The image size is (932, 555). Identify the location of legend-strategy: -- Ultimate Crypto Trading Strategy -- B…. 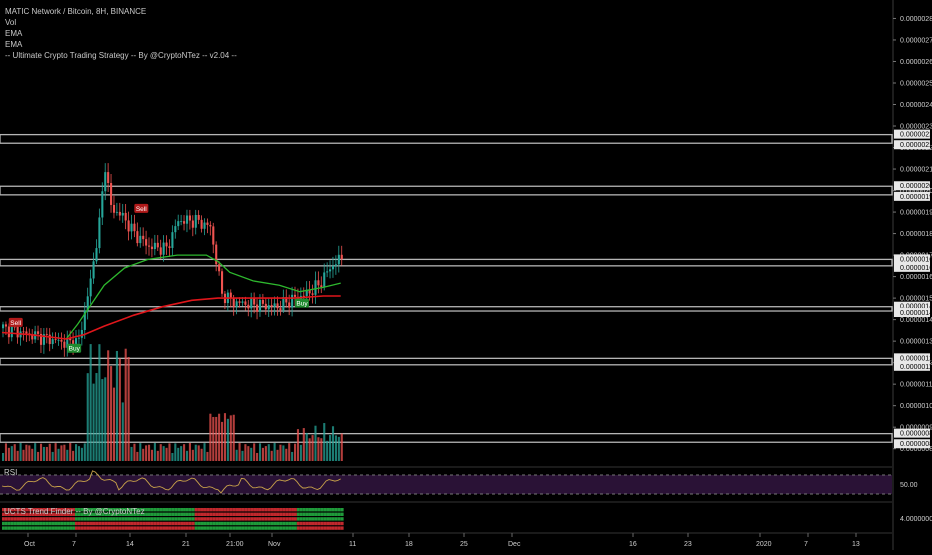
(121, 55).